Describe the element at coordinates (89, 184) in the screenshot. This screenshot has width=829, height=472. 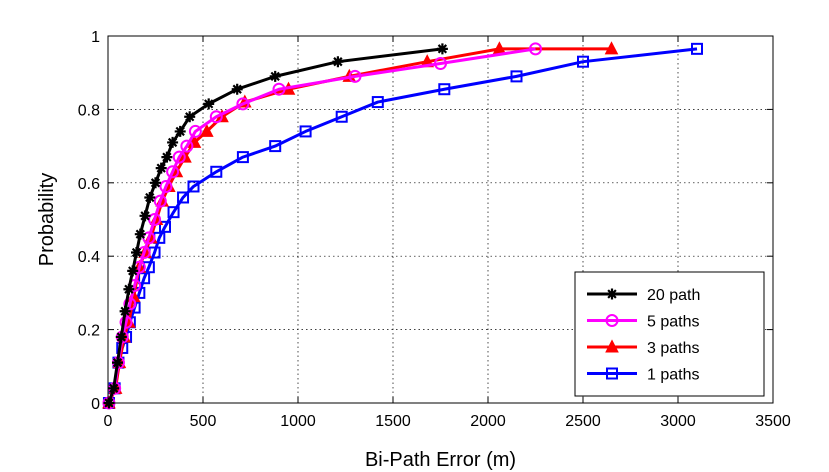
I see `y-tick-label: 0.6` at that location.